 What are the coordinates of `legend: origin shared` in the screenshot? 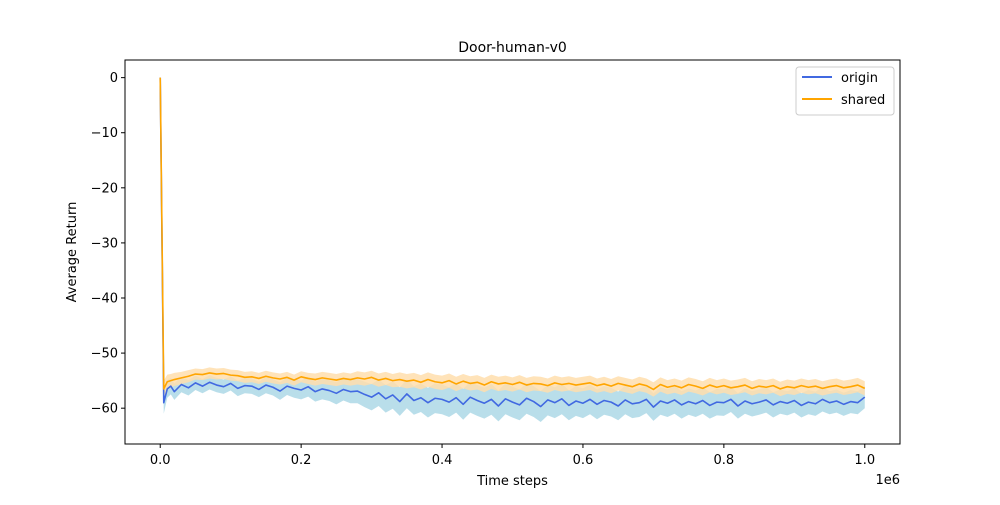 It's located at (845, 91).